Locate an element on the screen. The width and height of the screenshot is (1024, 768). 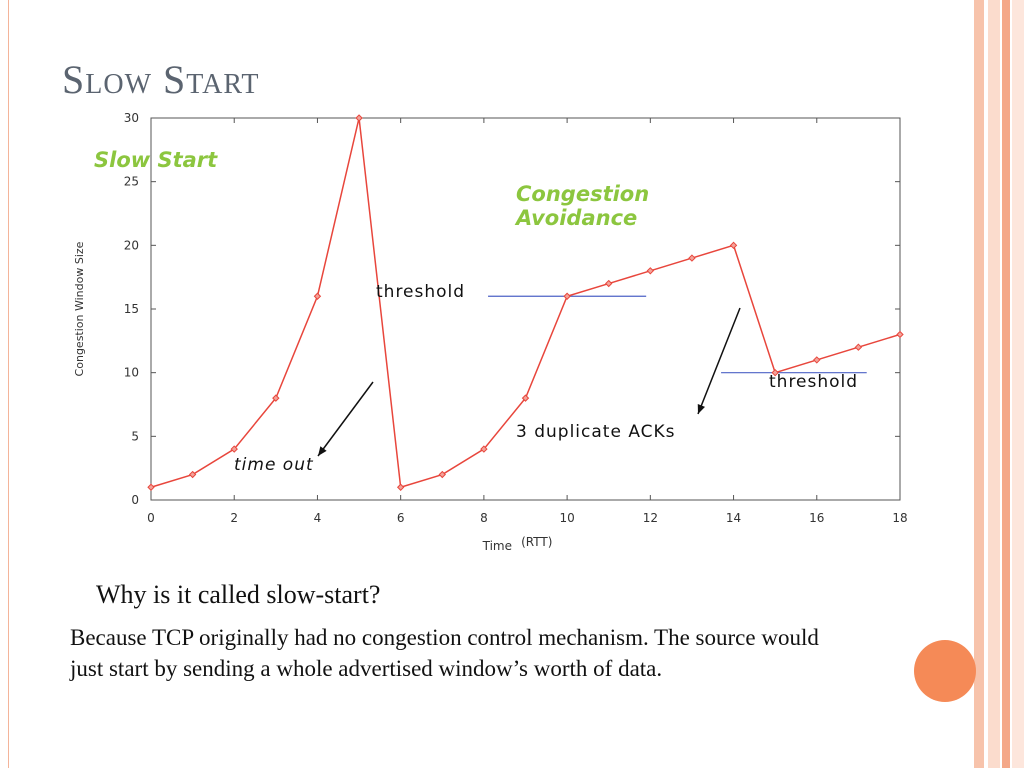
x-axis-label: Time (RTT) is located at coordinates (517, 544).